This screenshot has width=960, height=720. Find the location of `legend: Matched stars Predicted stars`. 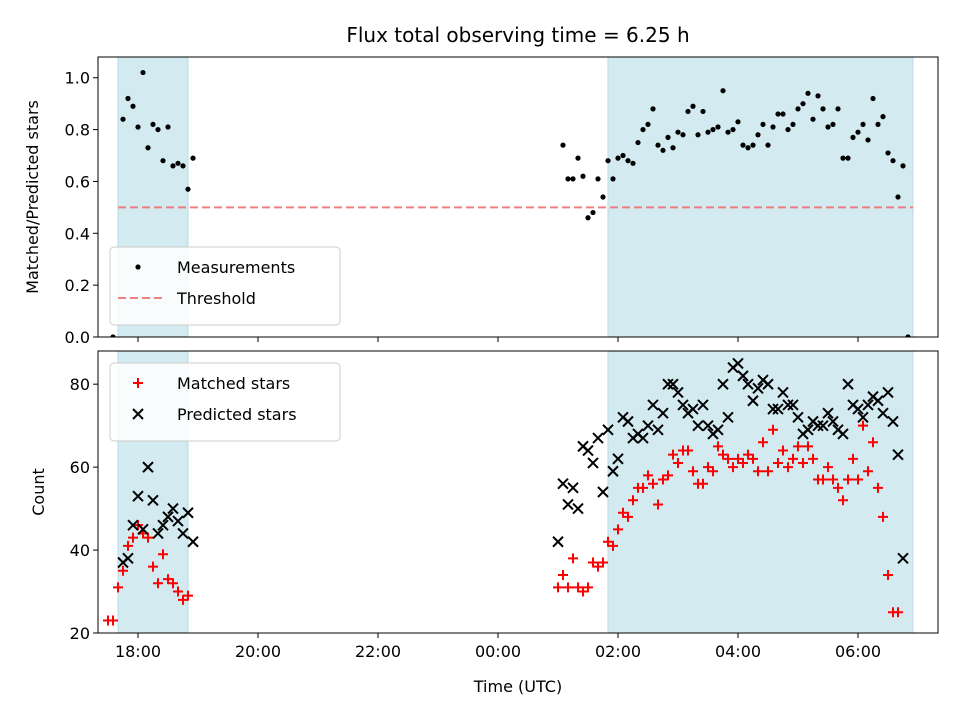

legend: Matched stars Predicted stars is located at coordinates (225, 402).